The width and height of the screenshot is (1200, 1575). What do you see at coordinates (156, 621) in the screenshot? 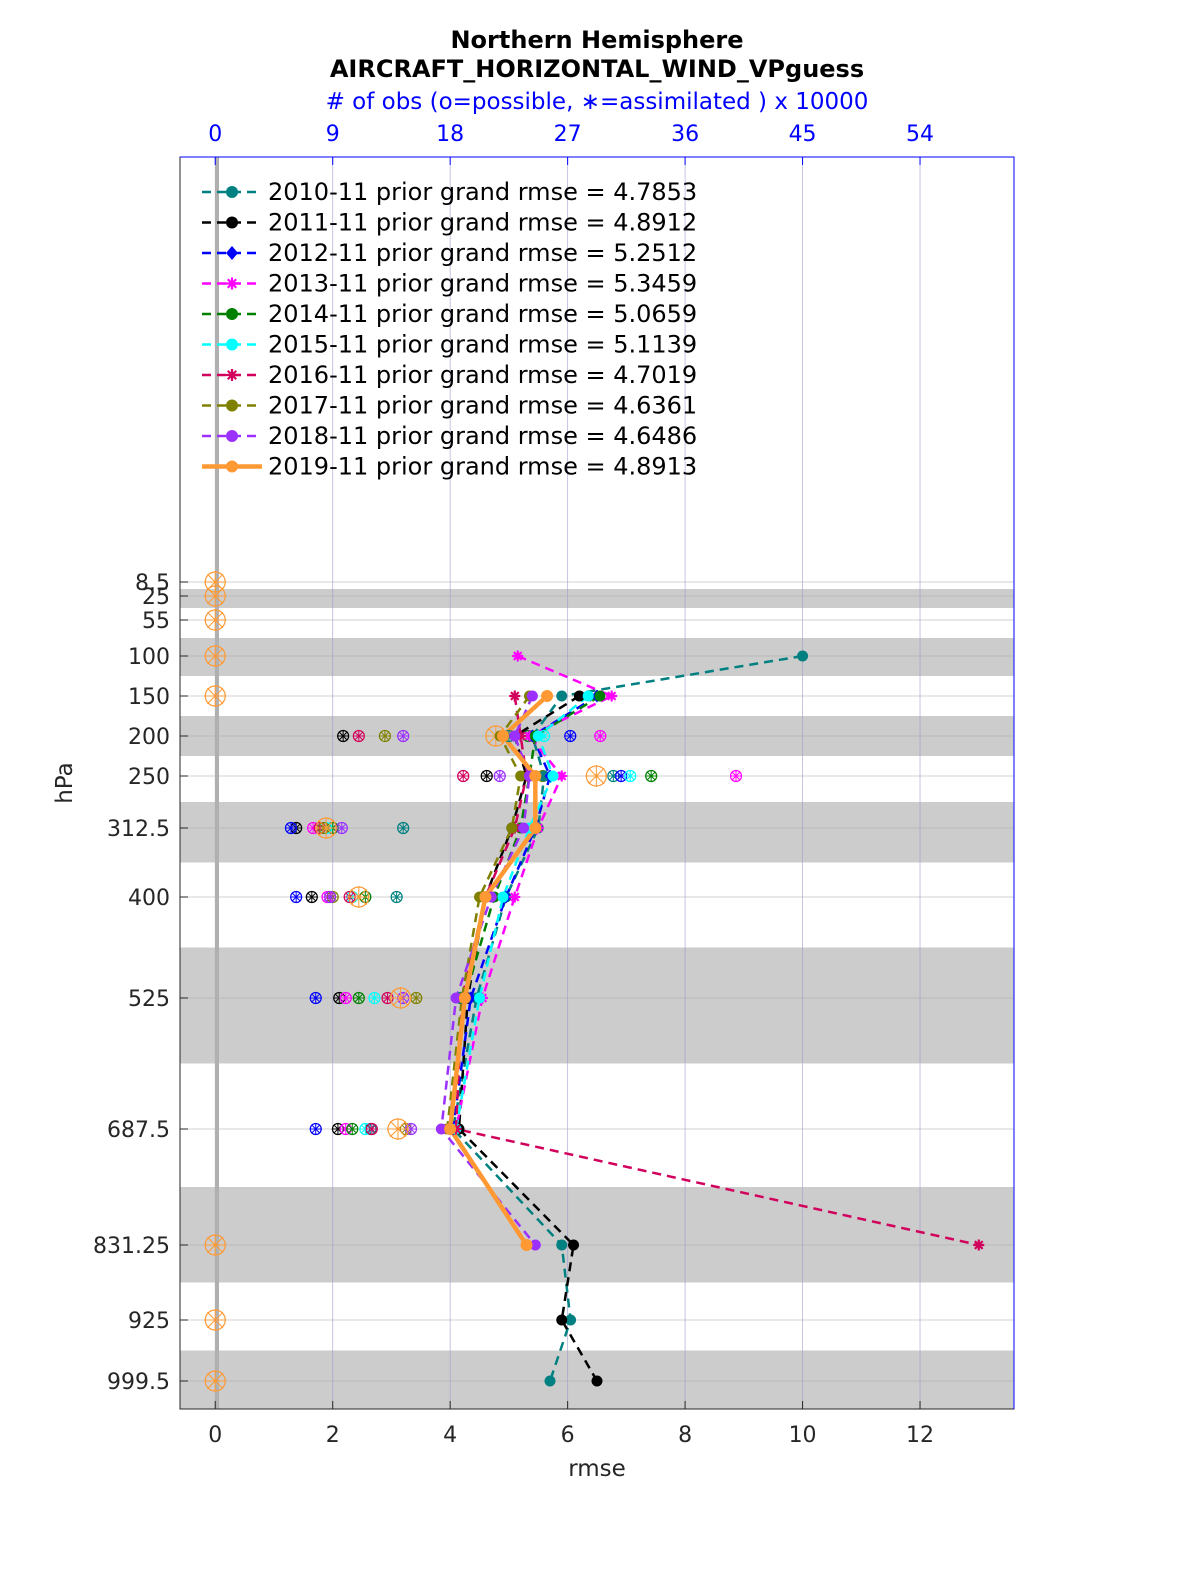
I see `y-tick-label: 55` at bounding box center [156, 621].